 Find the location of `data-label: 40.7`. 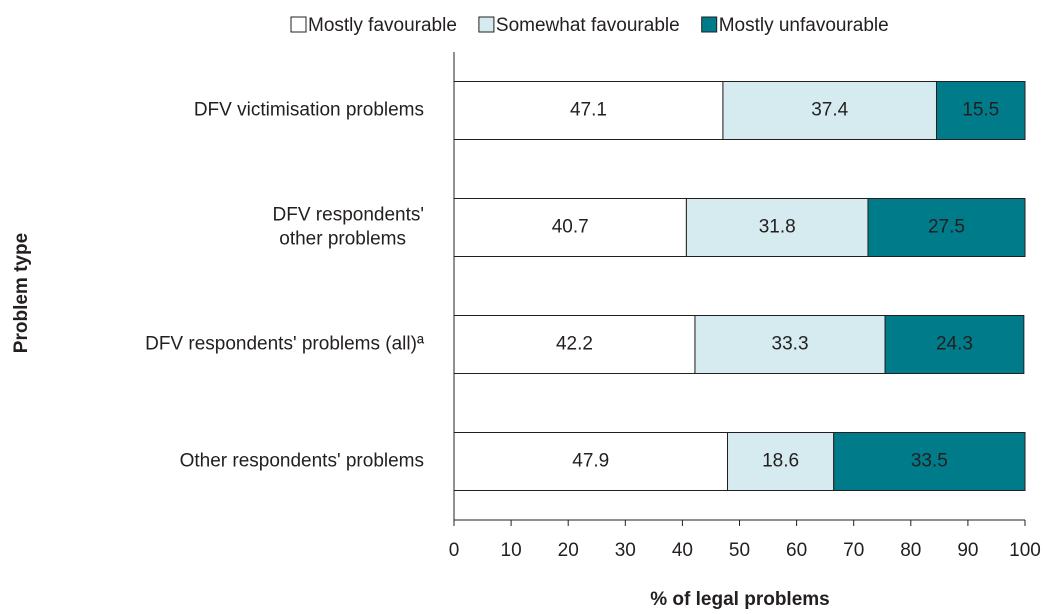

data-label: 40.7 is located at coordinates (570, 227).